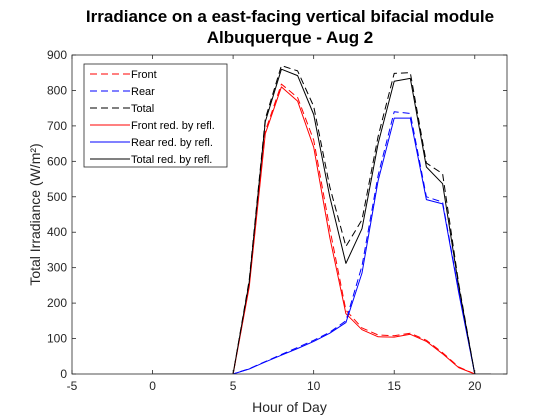 The image size is (560, 420). I want to click on y-tick-label: 800, so click(57, 90).